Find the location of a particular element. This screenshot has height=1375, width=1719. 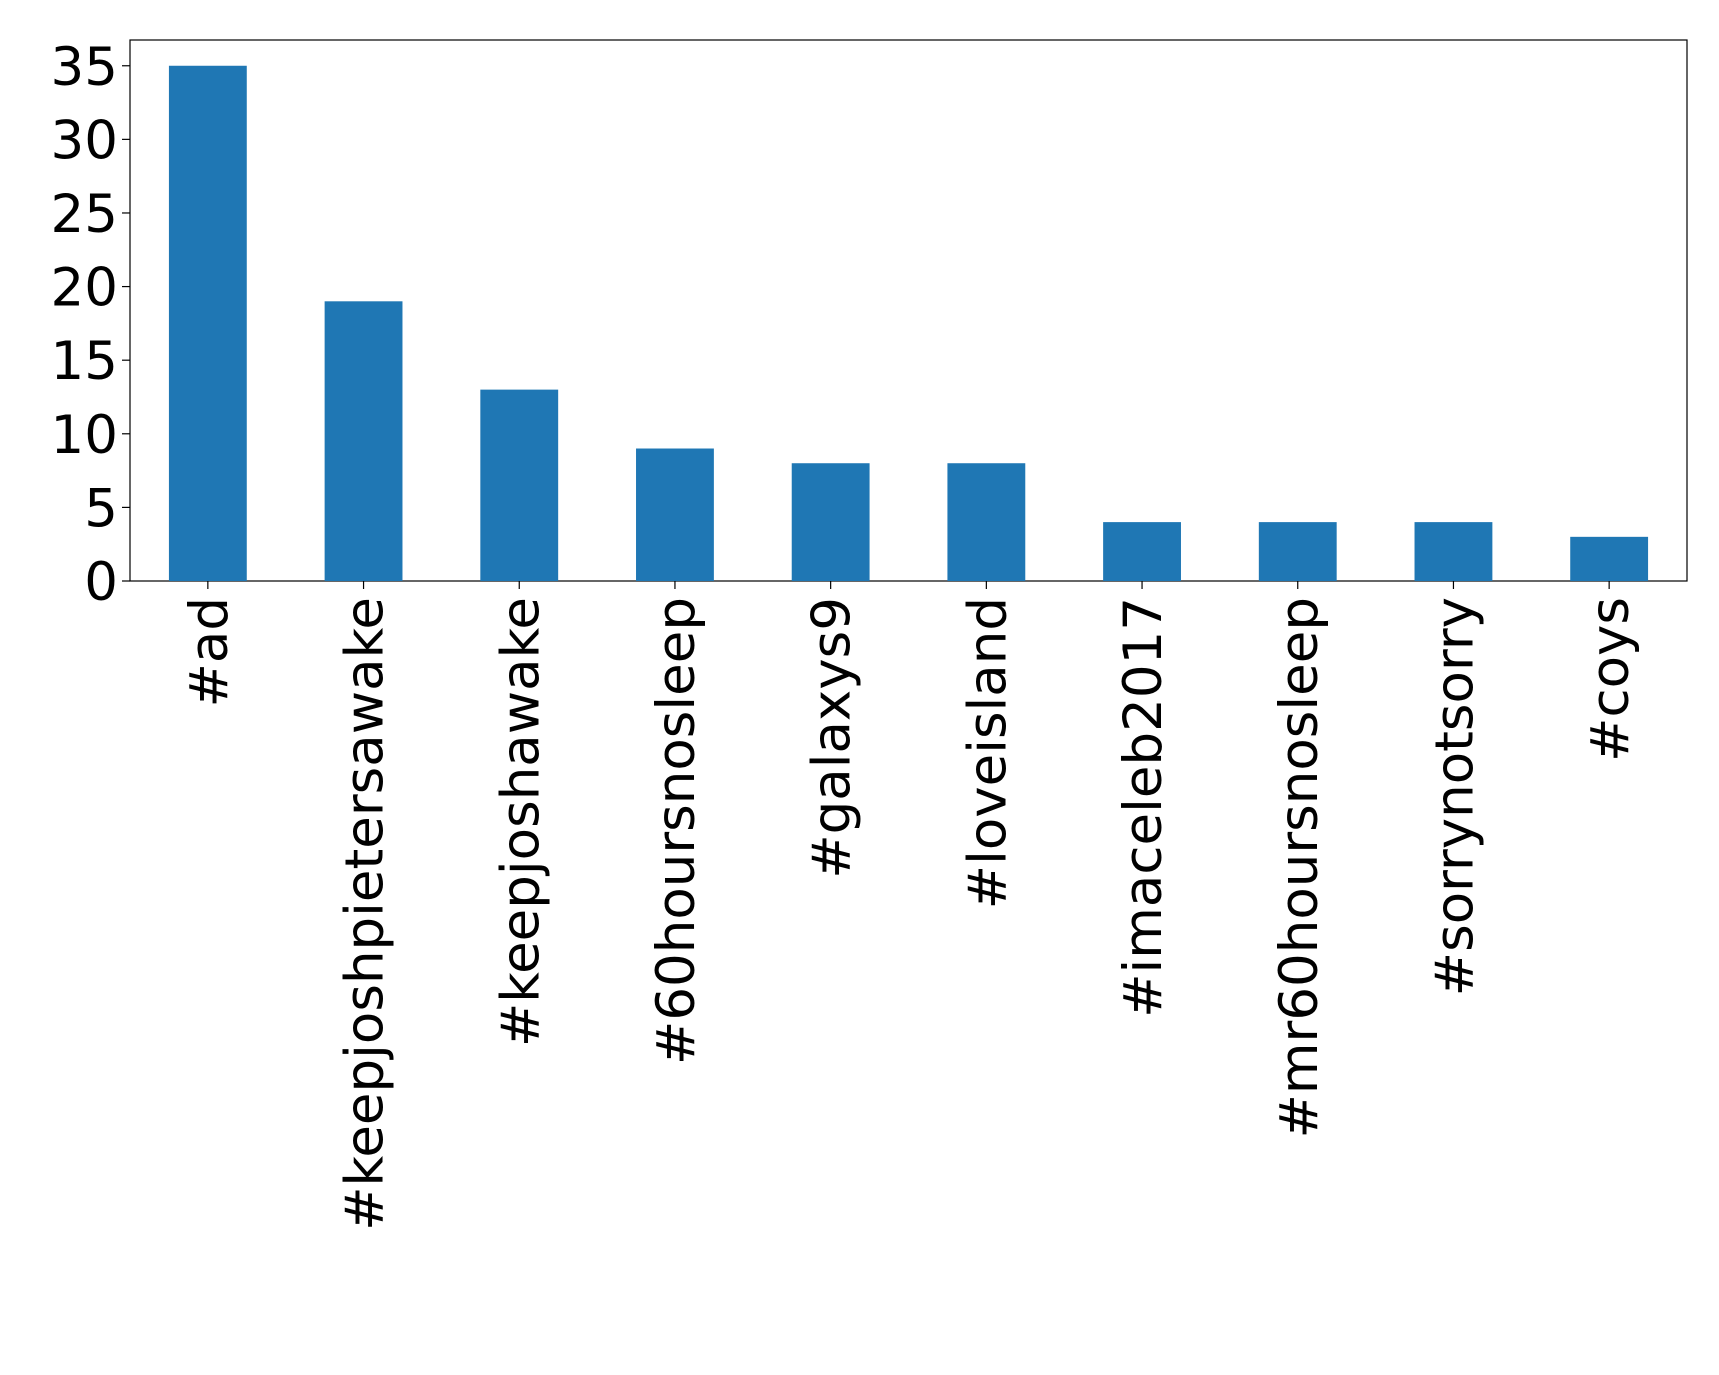

y-tick-label: 15 is located at coordinates (84, 361).